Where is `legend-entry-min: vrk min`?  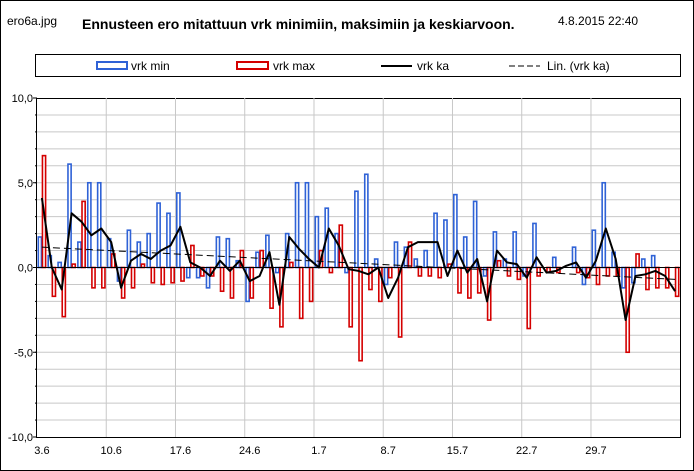
legend-entry-min: vrk min is located at coordinates (133, 66).